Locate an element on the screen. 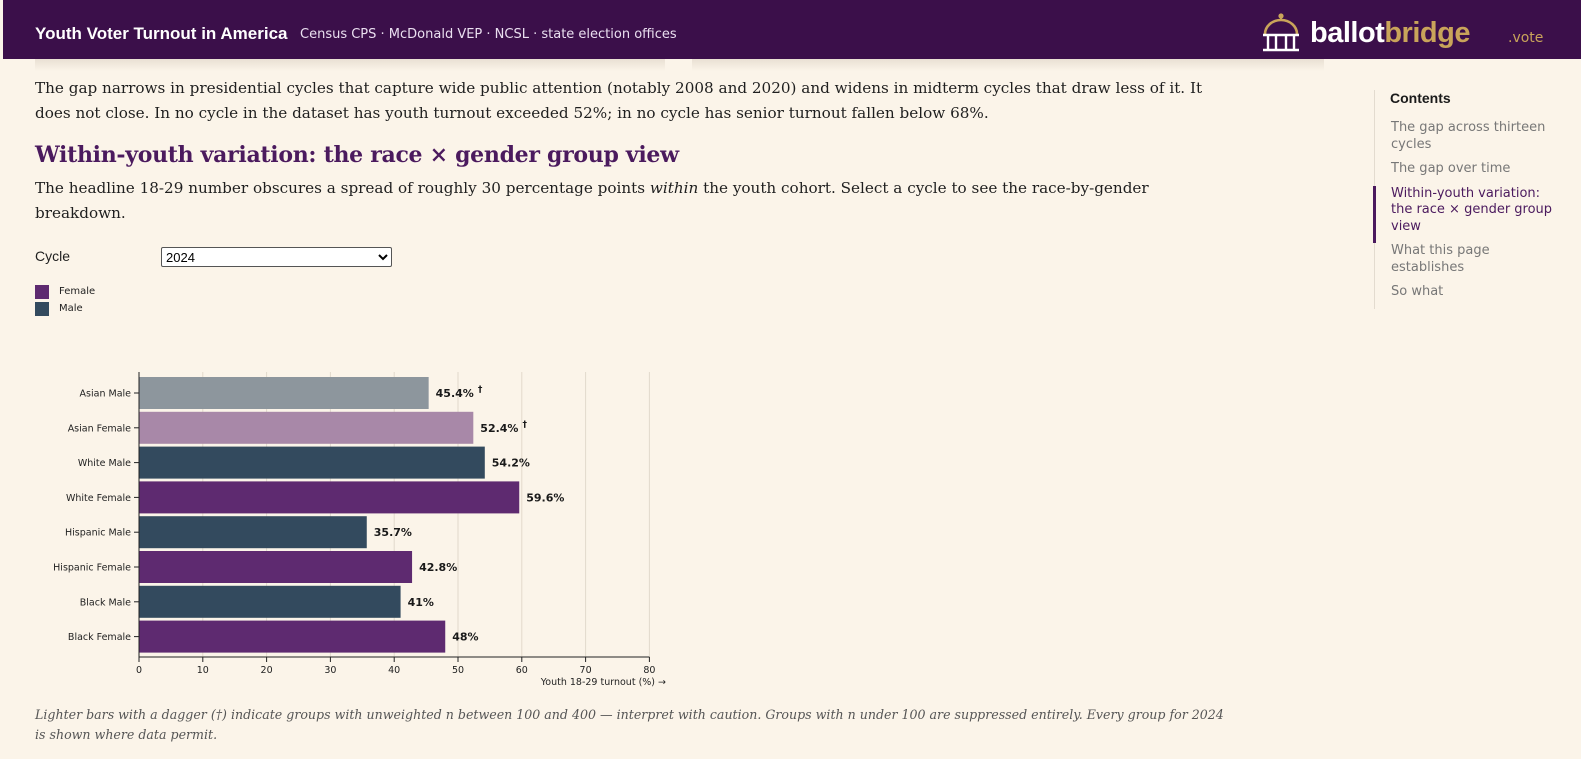 This screenshot has width=1581, height=759. toc-title: Contents is located at coordinates (1420, 98).